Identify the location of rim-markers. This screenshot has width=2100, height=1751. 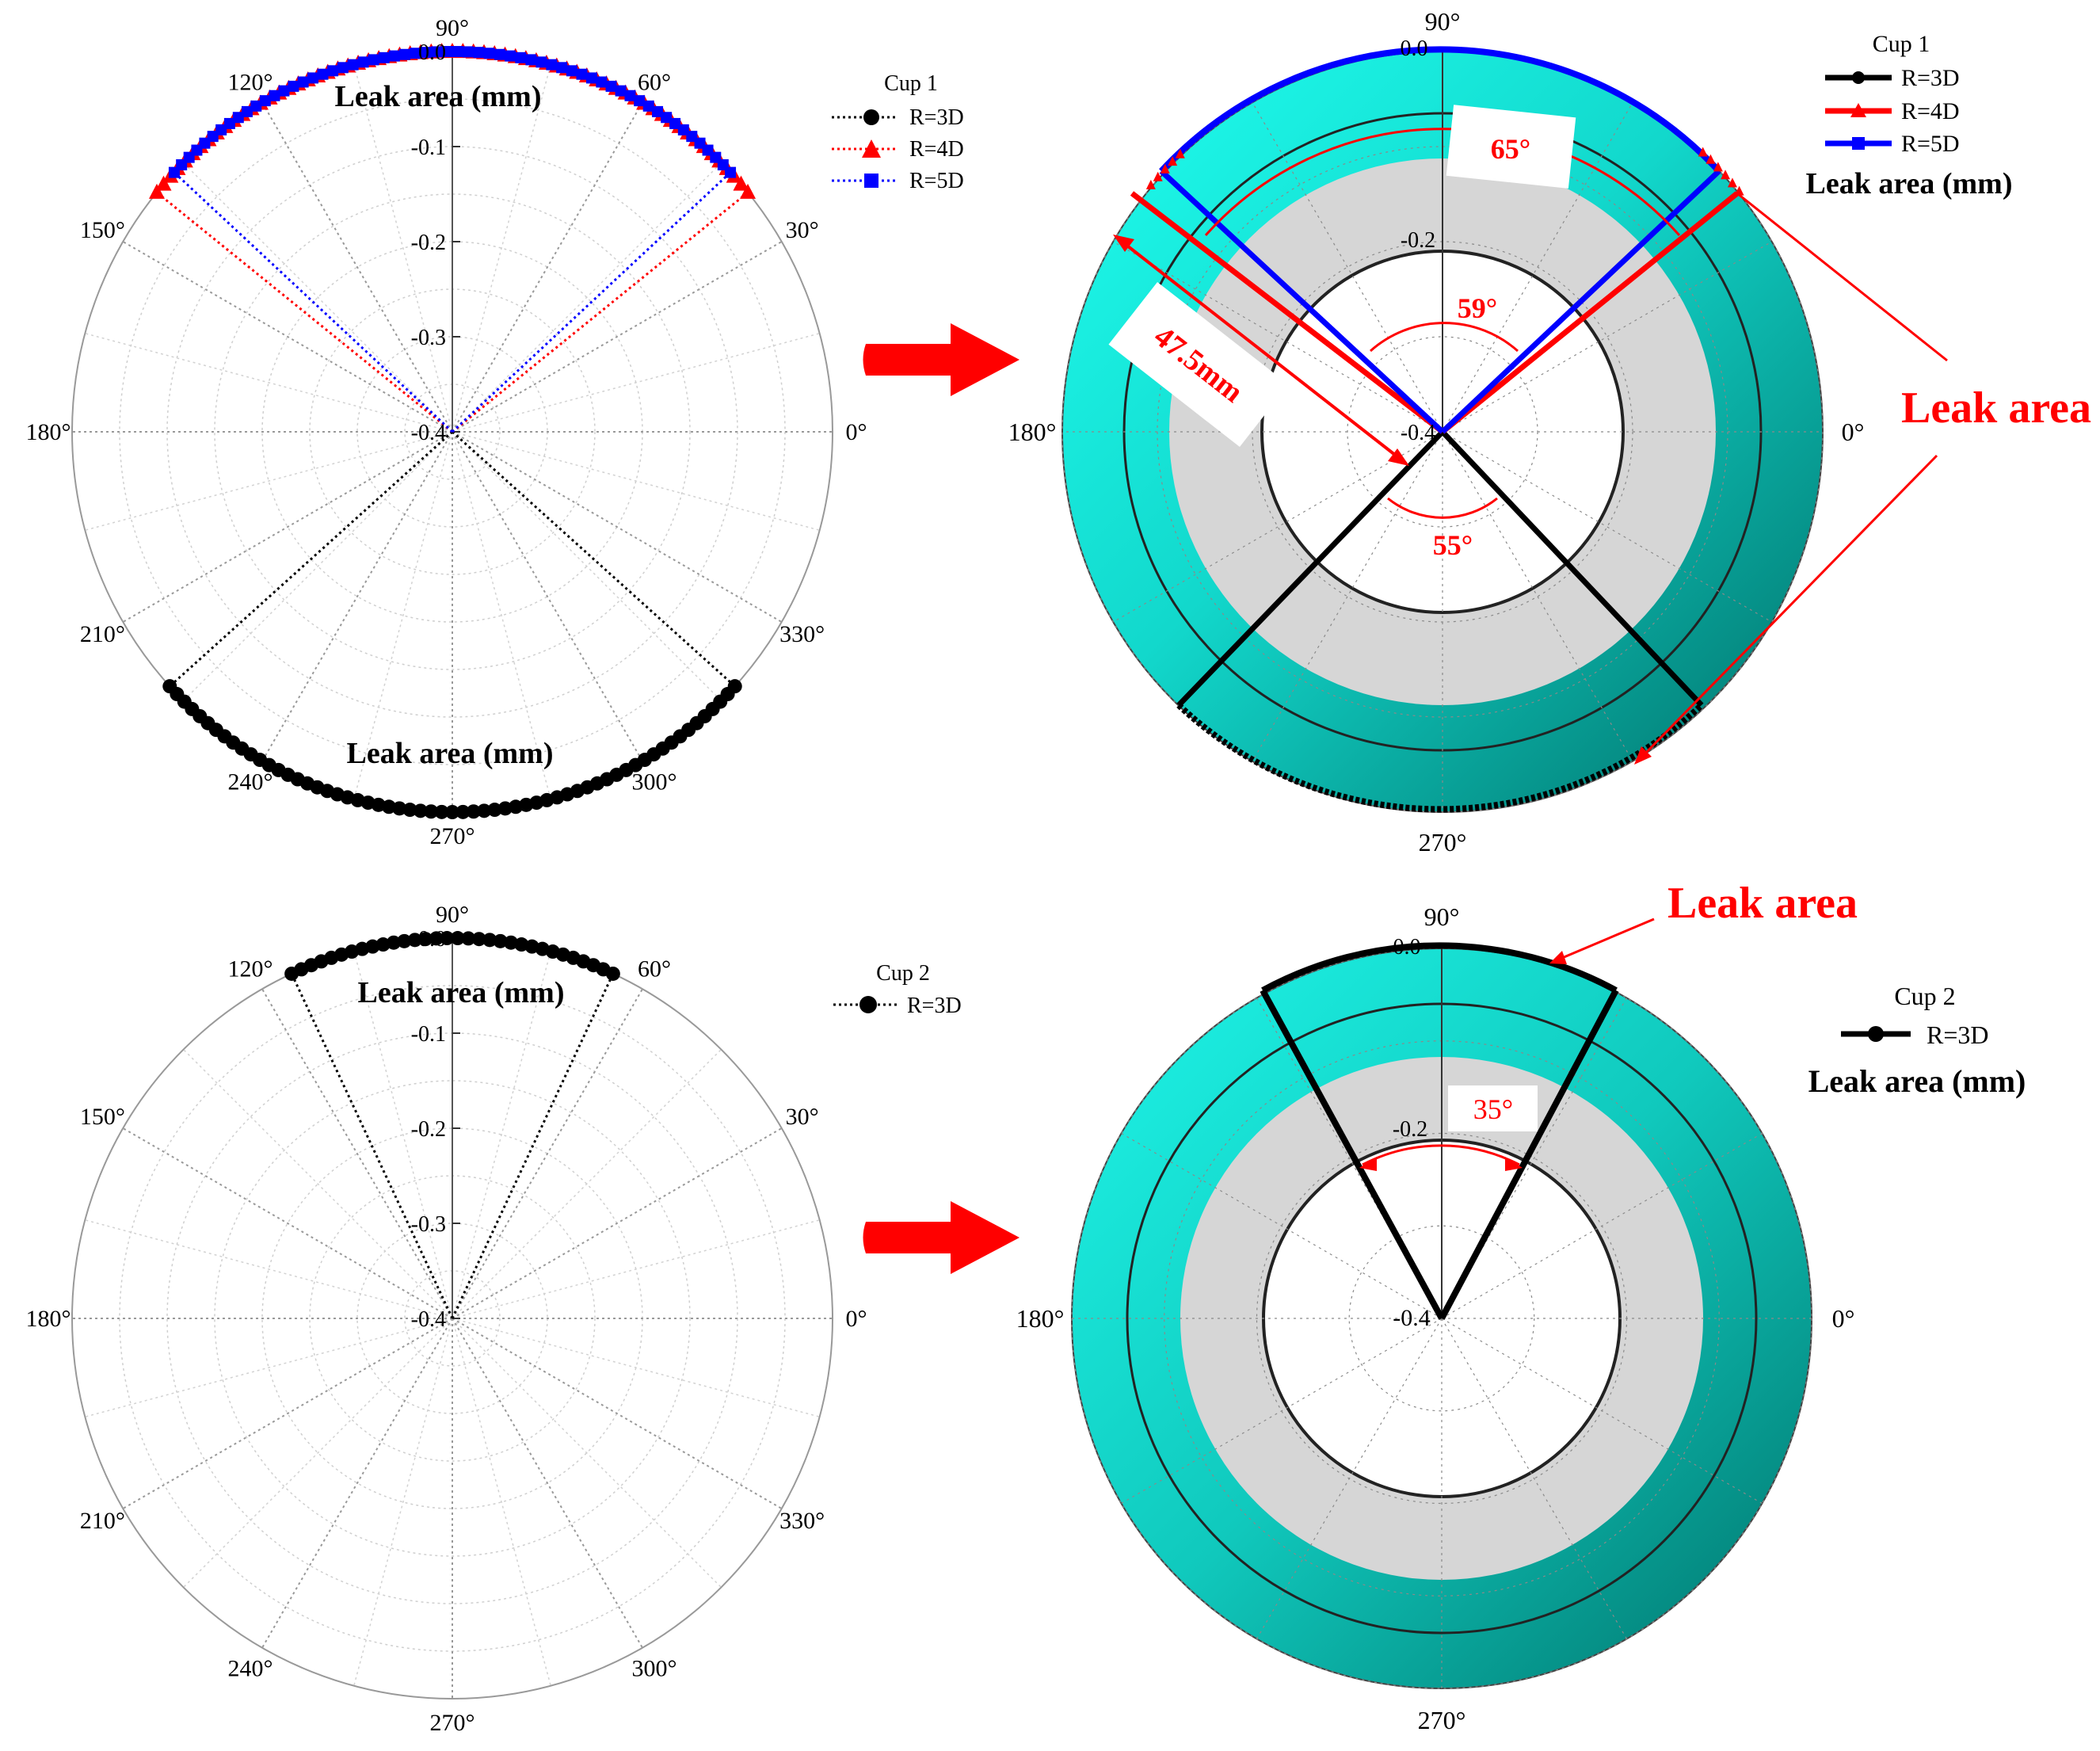
(1444, 171).